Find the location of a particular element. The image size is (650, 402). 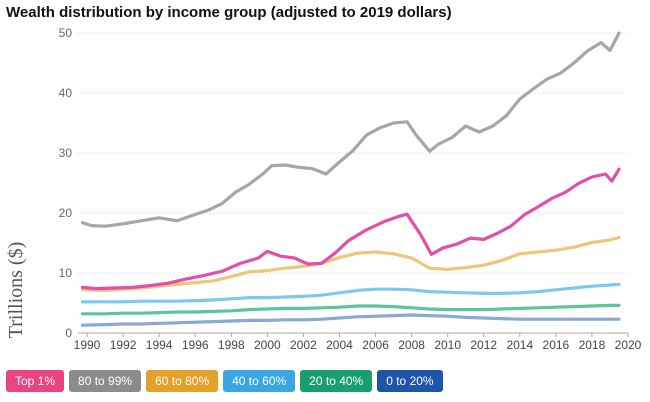

y-tick-label: 10 is located at coordinates (66, 273).